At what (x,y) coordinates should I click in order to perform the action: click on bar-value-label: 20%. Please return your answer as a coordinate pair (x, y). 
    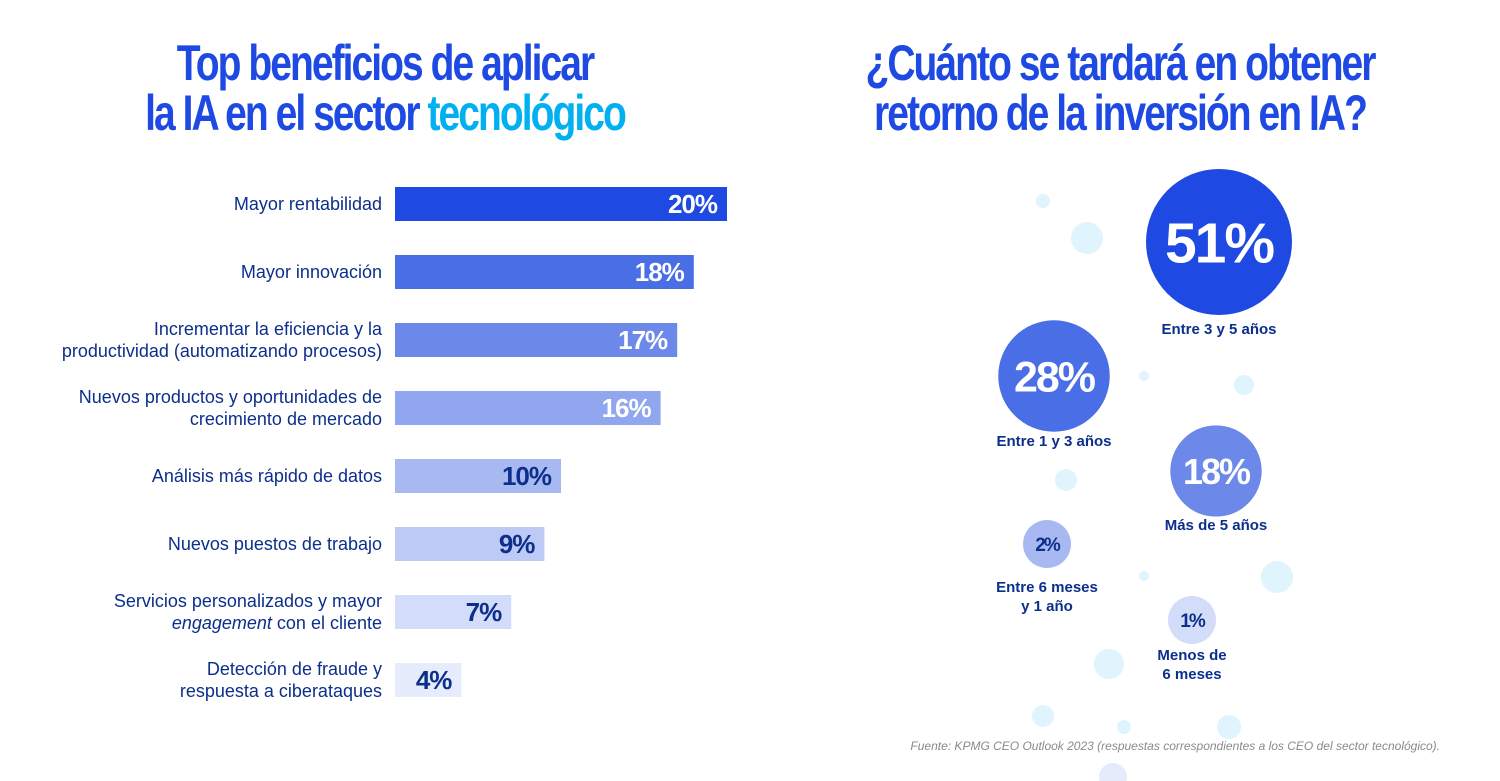
    Looking at the image, I should click on (693, 204).